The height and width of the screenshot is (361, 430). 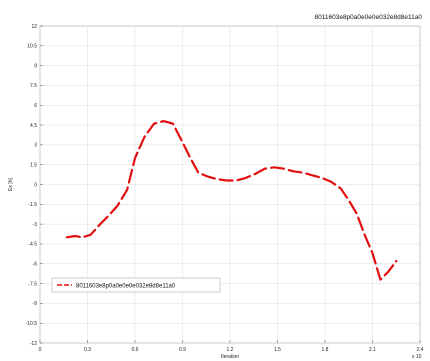 I want to click on x-axis-exponent: x 10, so click(x=417, y=357).